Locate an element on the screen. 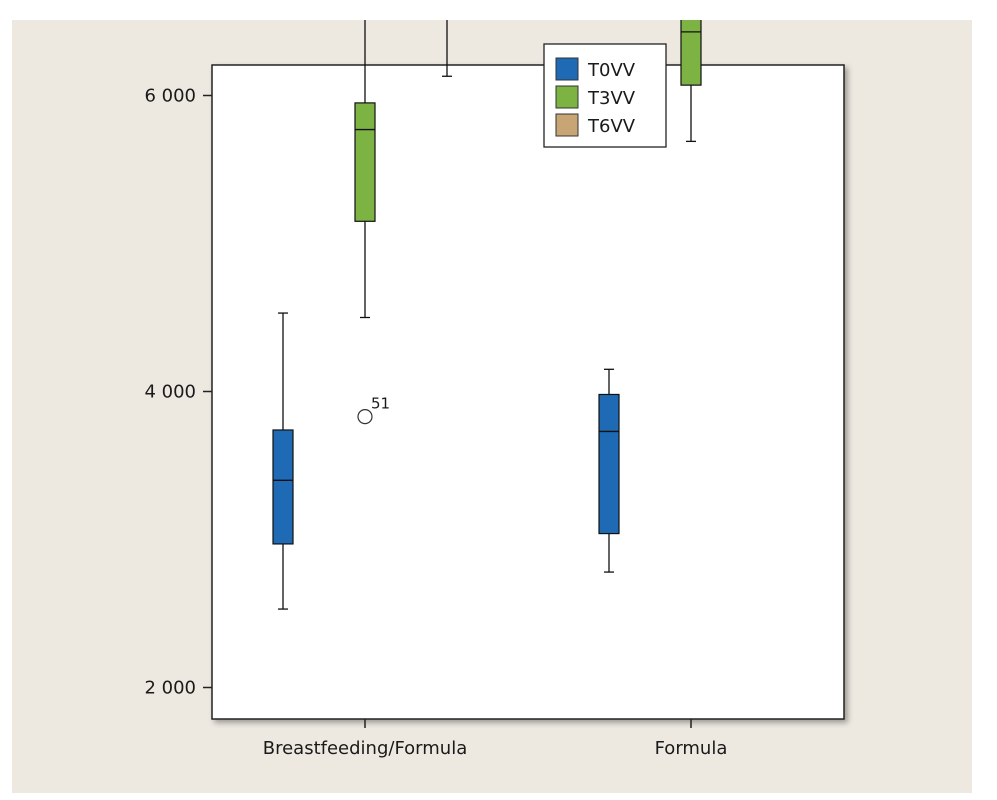  legend: T0VV T3VV T6VV is located at coordinates (605, 95).